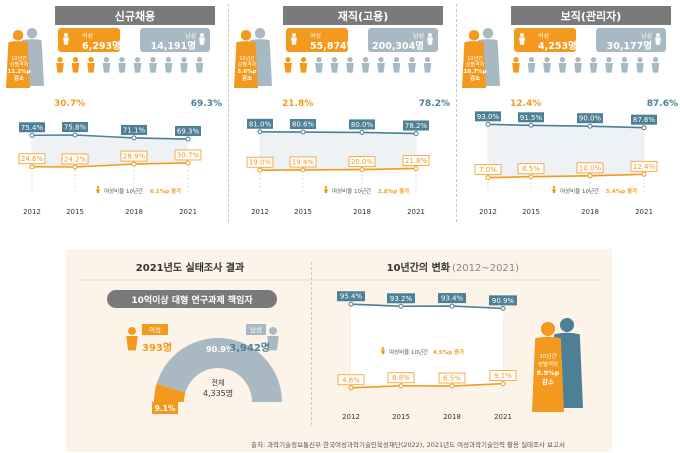 Image resolution: width=680 pixels, height=453 pixels. Describe the element at coordinates (416, 161) in the screenshot. I see `female-data-label: 21.8%` at that location.